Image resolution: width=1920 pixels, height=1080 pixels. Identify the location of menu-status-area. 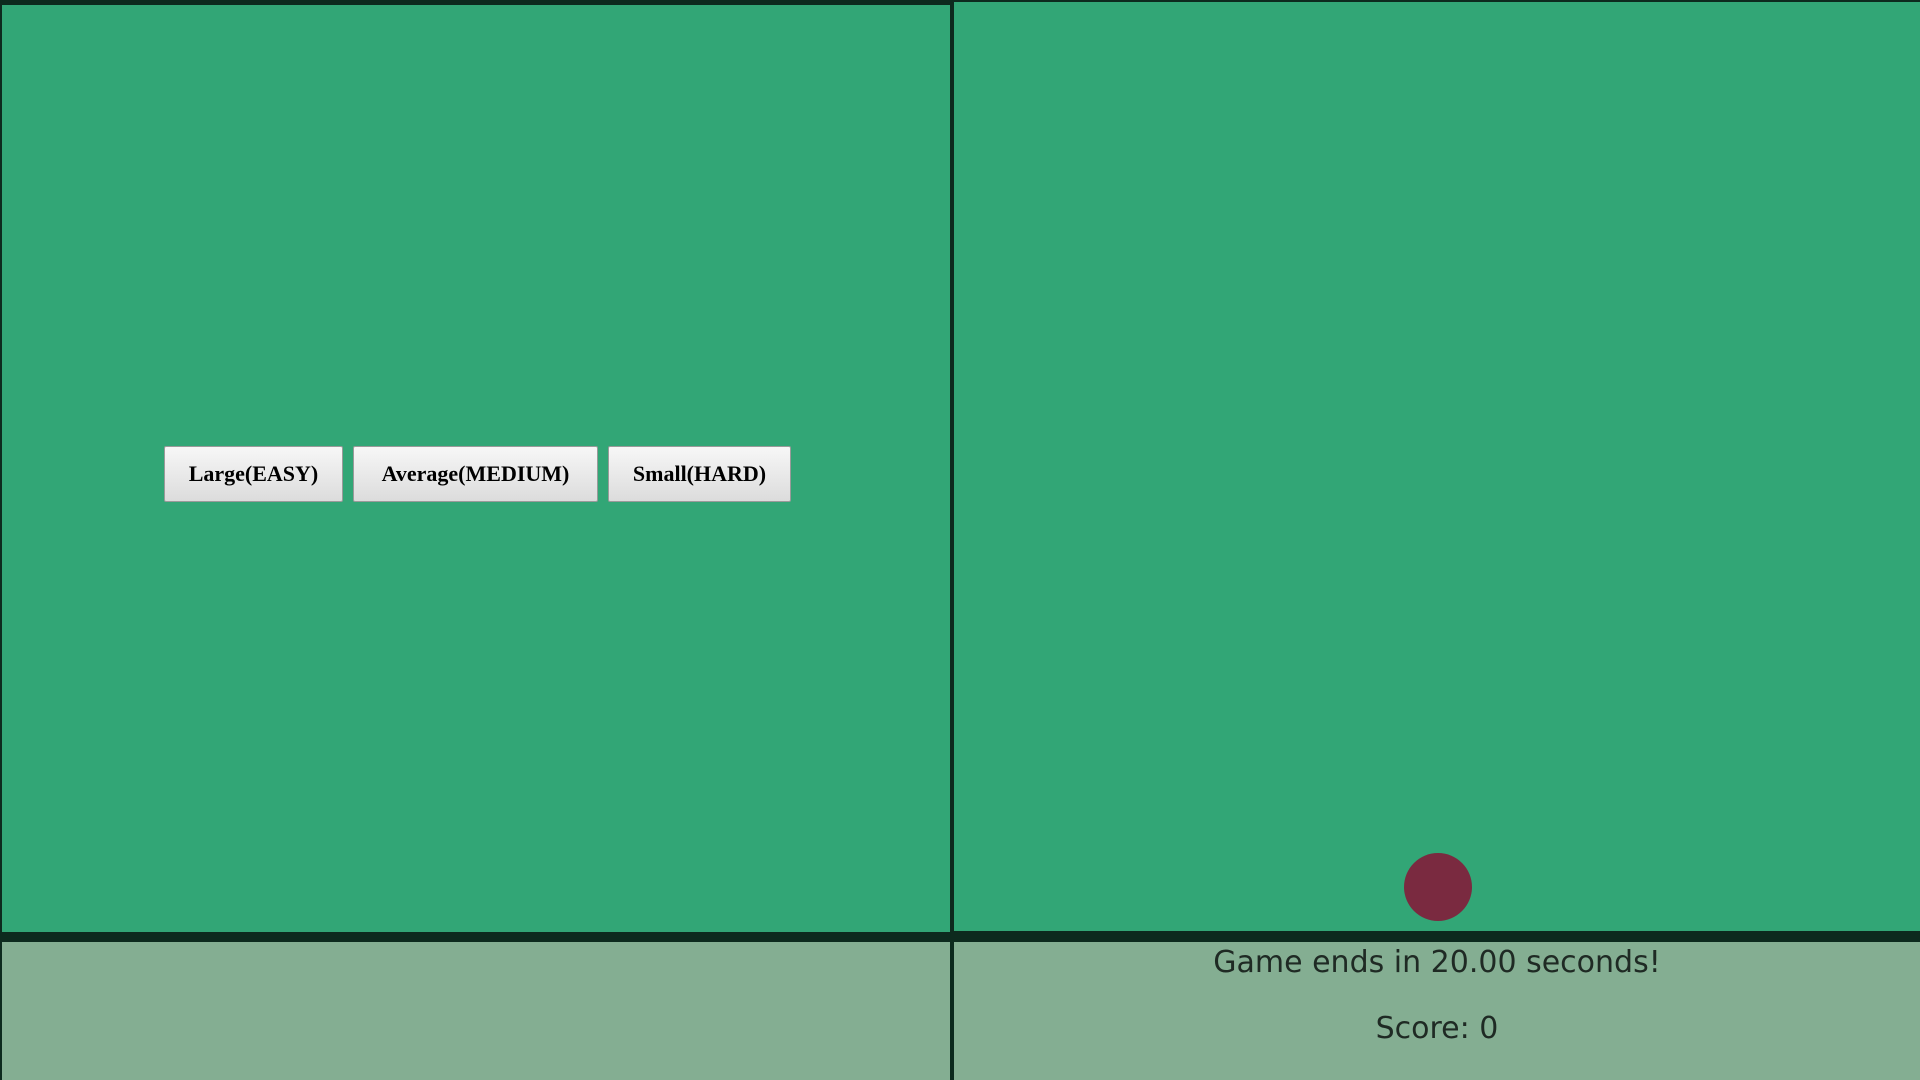
(476, 1011).